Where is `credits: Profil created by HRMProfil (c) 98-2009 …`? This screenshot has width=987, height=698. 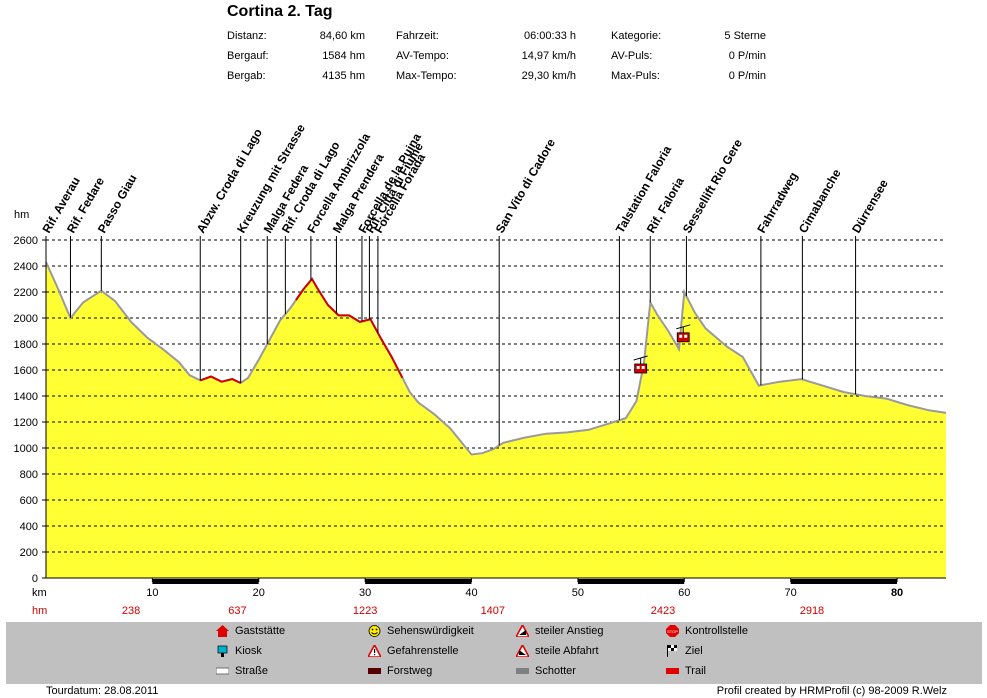 credits: Profil created by HRMProfil (c) 98-2009 … is located at coordinates (831, 691).